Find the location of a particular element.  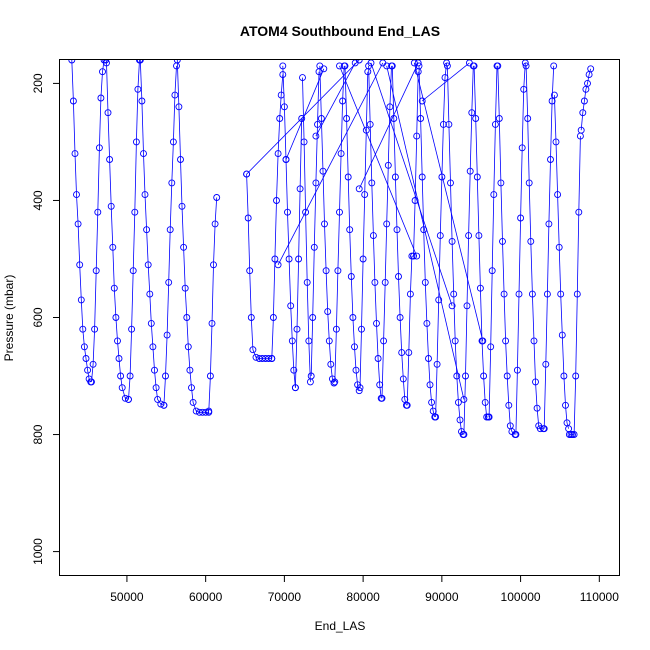

chart-title: ATOM4 Southbound End_LAS is located at coordinates (340, 31).